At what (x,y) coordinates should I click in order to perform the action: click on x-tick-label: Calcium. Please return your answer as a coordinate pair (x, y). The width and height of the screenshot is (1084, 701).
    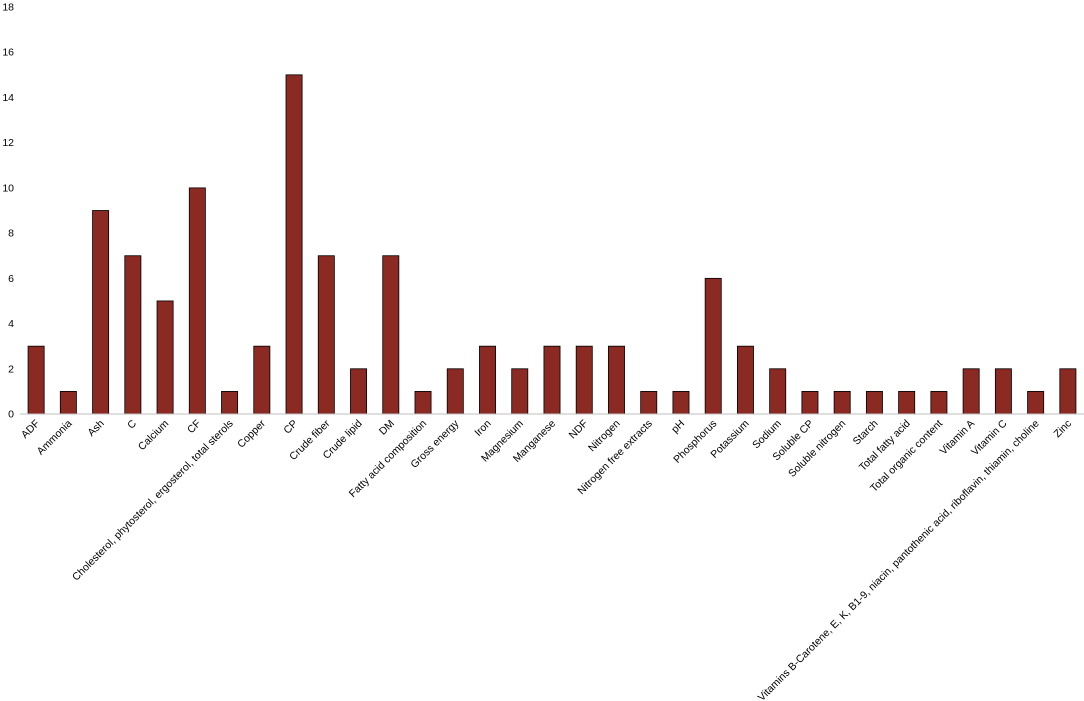
    Looking at the image, I should click on (153, 434).